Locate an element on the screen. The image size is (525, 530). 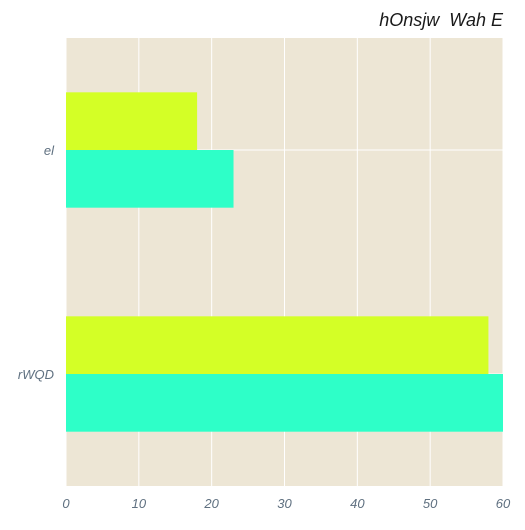
x-tick-label: 0 is located at coordinates (66, 503).